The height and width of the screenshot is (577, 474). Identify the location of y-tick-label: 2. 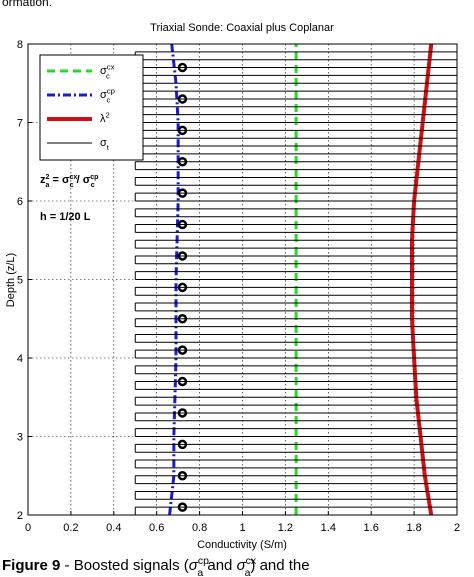
(20, 516).